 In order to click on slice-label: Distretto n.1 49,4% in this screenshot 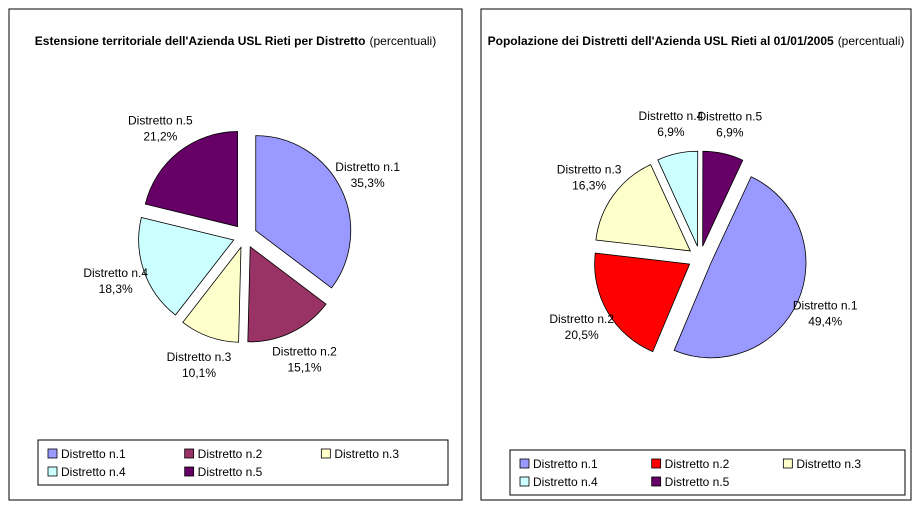, I will do `click(825, 314)`.